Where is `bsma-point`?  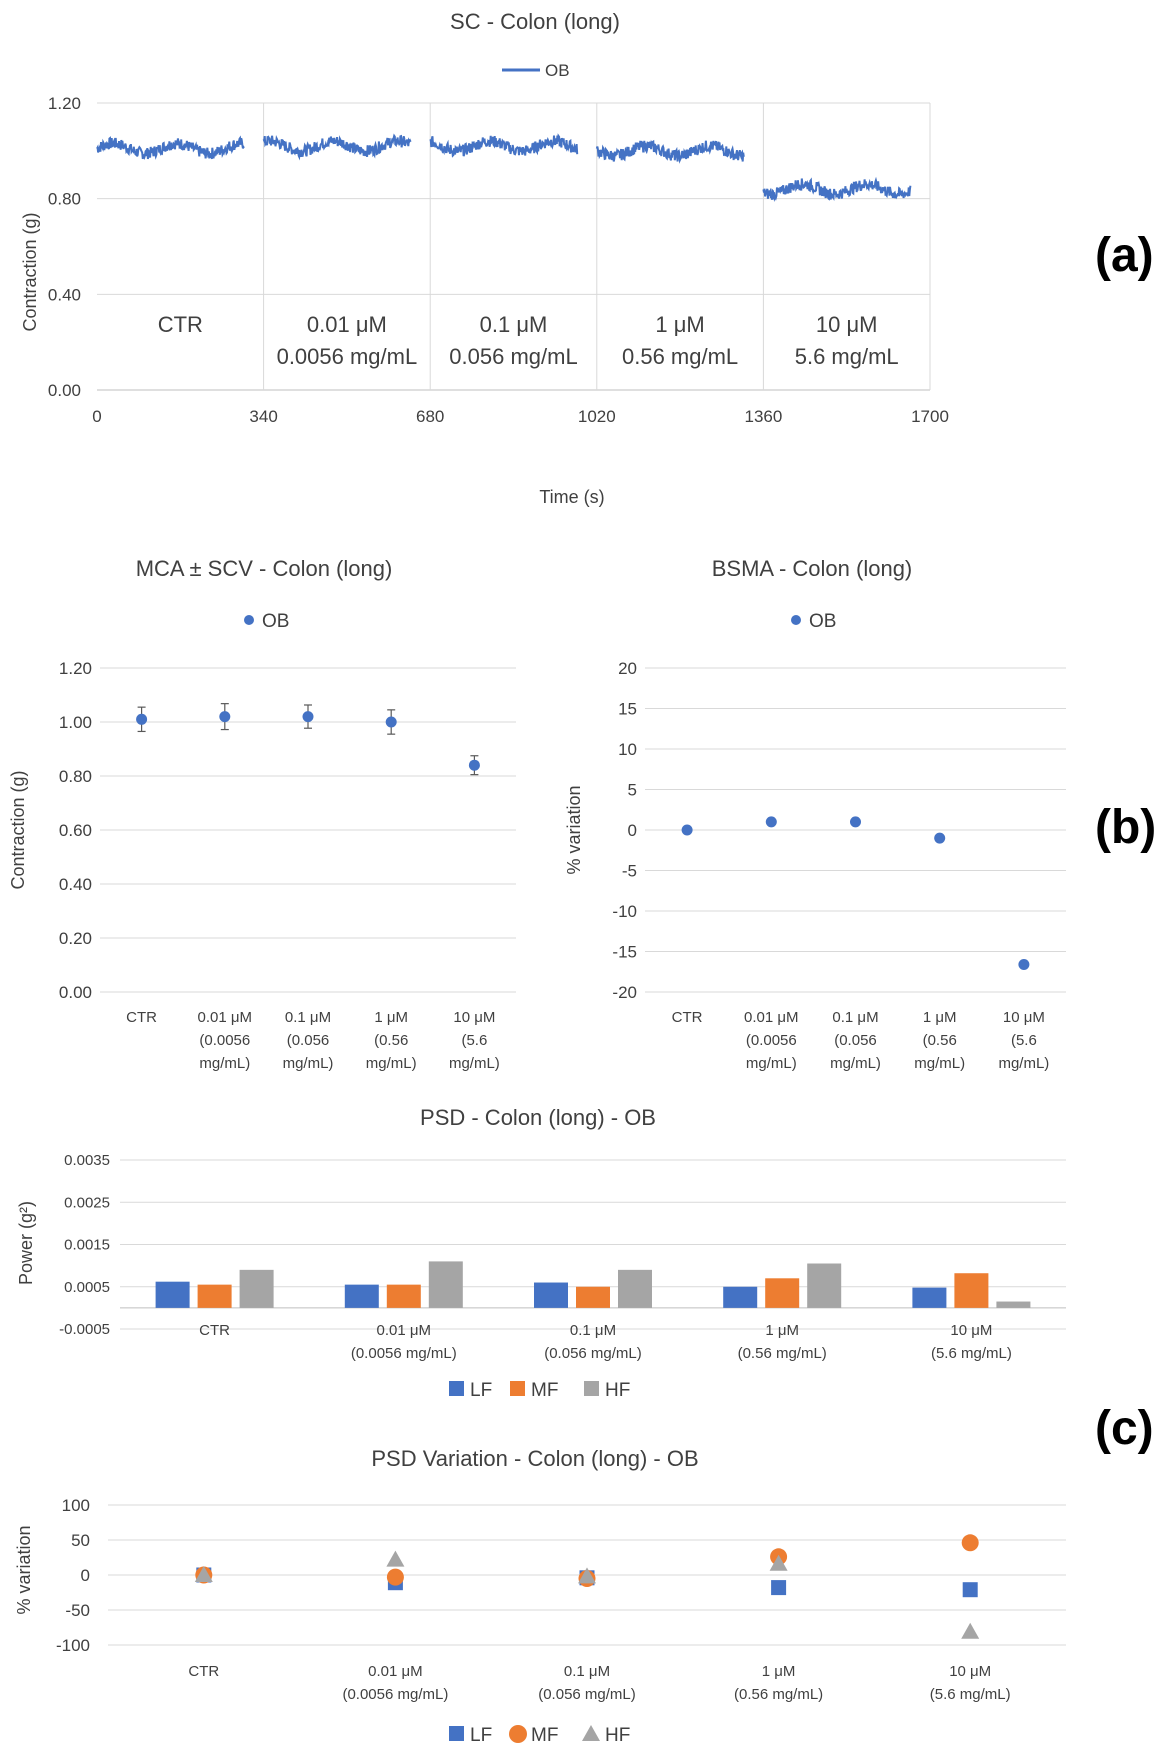
bsma-point is located at coordinates (1024, 964).